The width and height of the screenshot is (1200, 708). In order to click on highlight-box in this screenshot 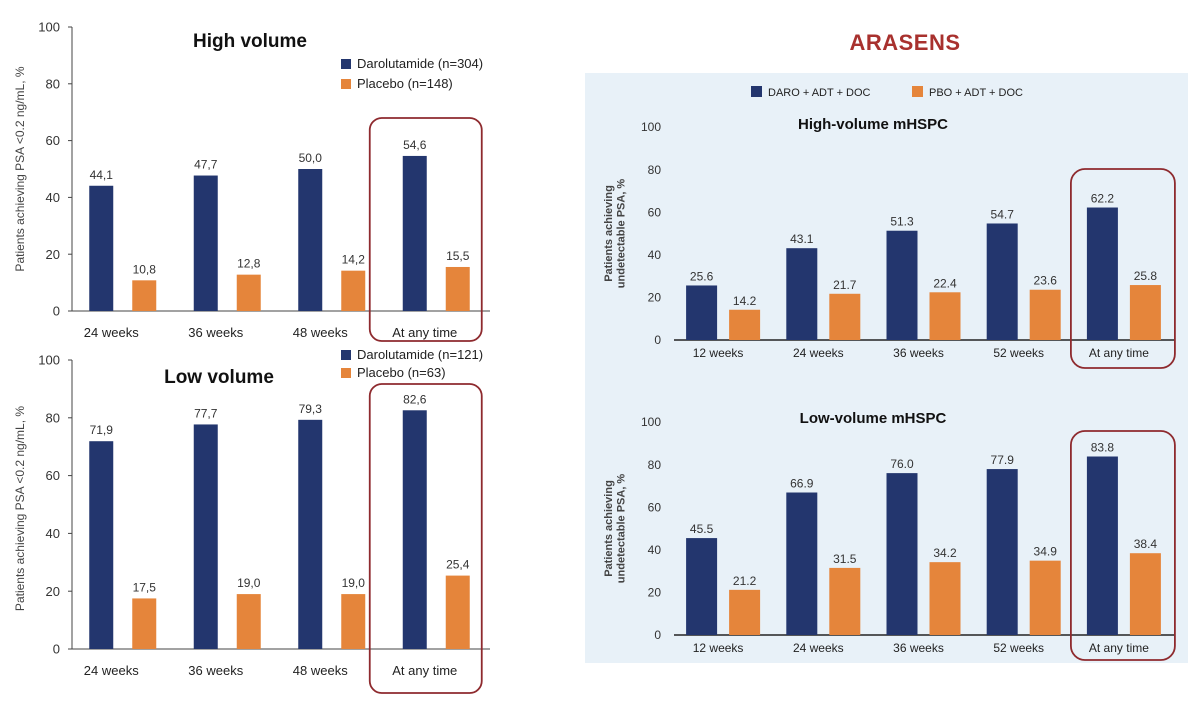, I will do `click(425, 229)`.